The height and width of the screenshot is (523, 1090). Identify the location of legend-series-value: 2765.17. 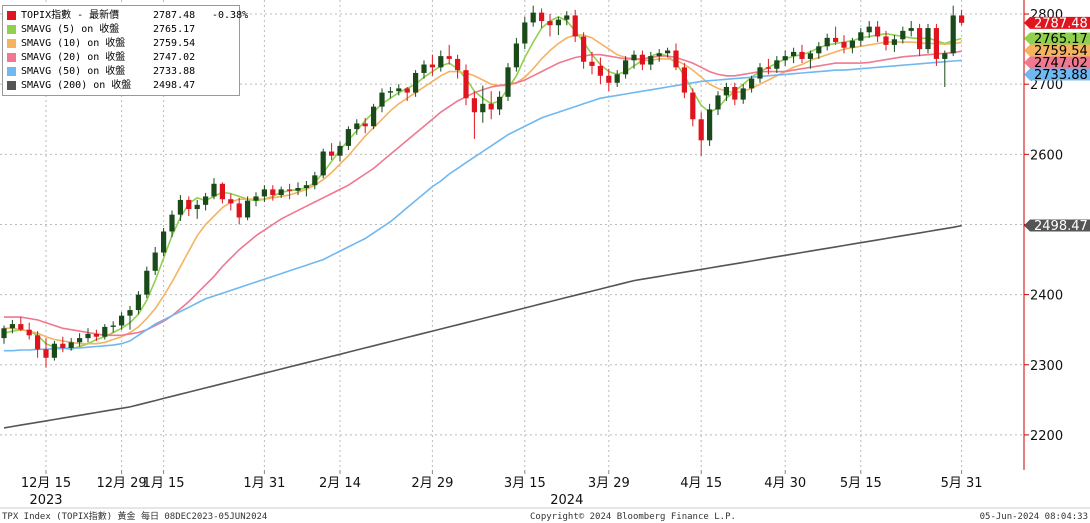
(174, 29).